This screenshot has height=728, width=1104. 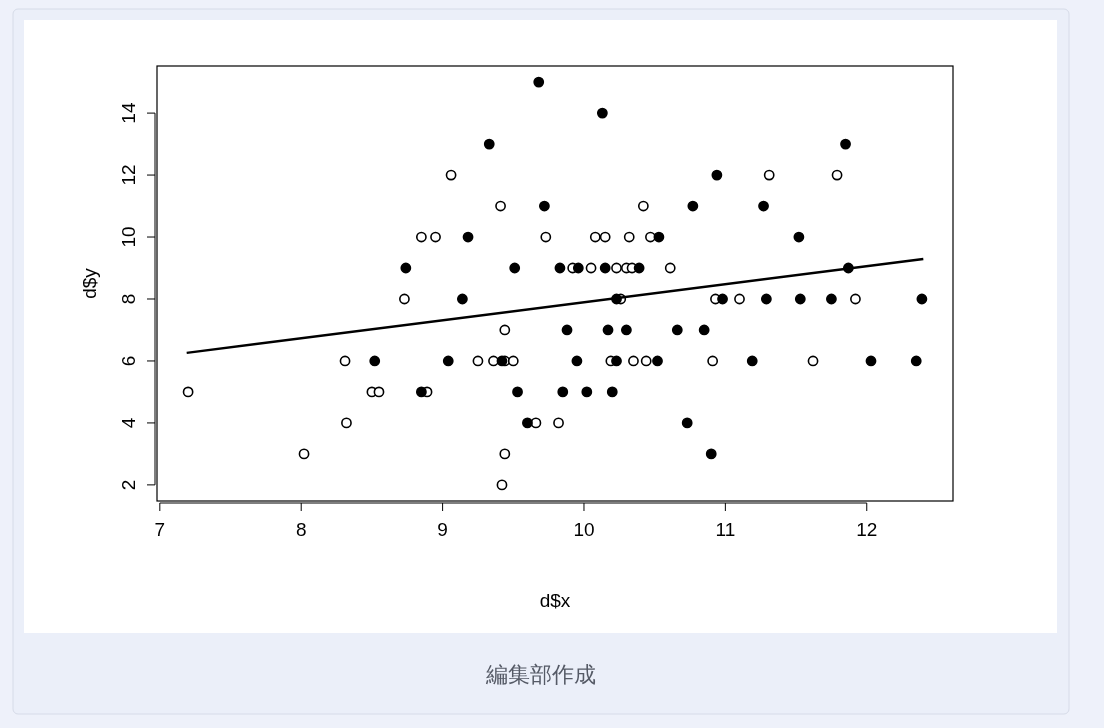 What do you see at coordinates (555, 600) in the screenshot?
I see `x-axis-title: d$x` at bounding box center [555, 600].